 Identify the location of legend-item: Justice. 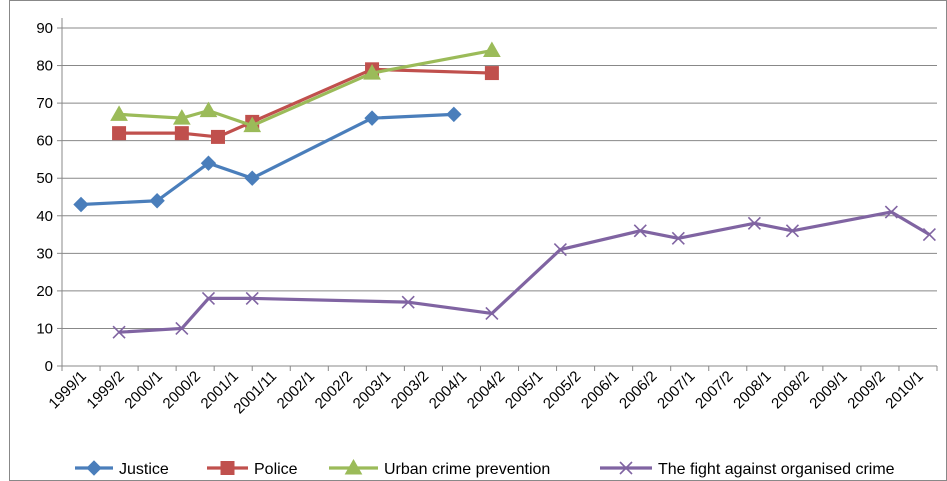
(122, 469).